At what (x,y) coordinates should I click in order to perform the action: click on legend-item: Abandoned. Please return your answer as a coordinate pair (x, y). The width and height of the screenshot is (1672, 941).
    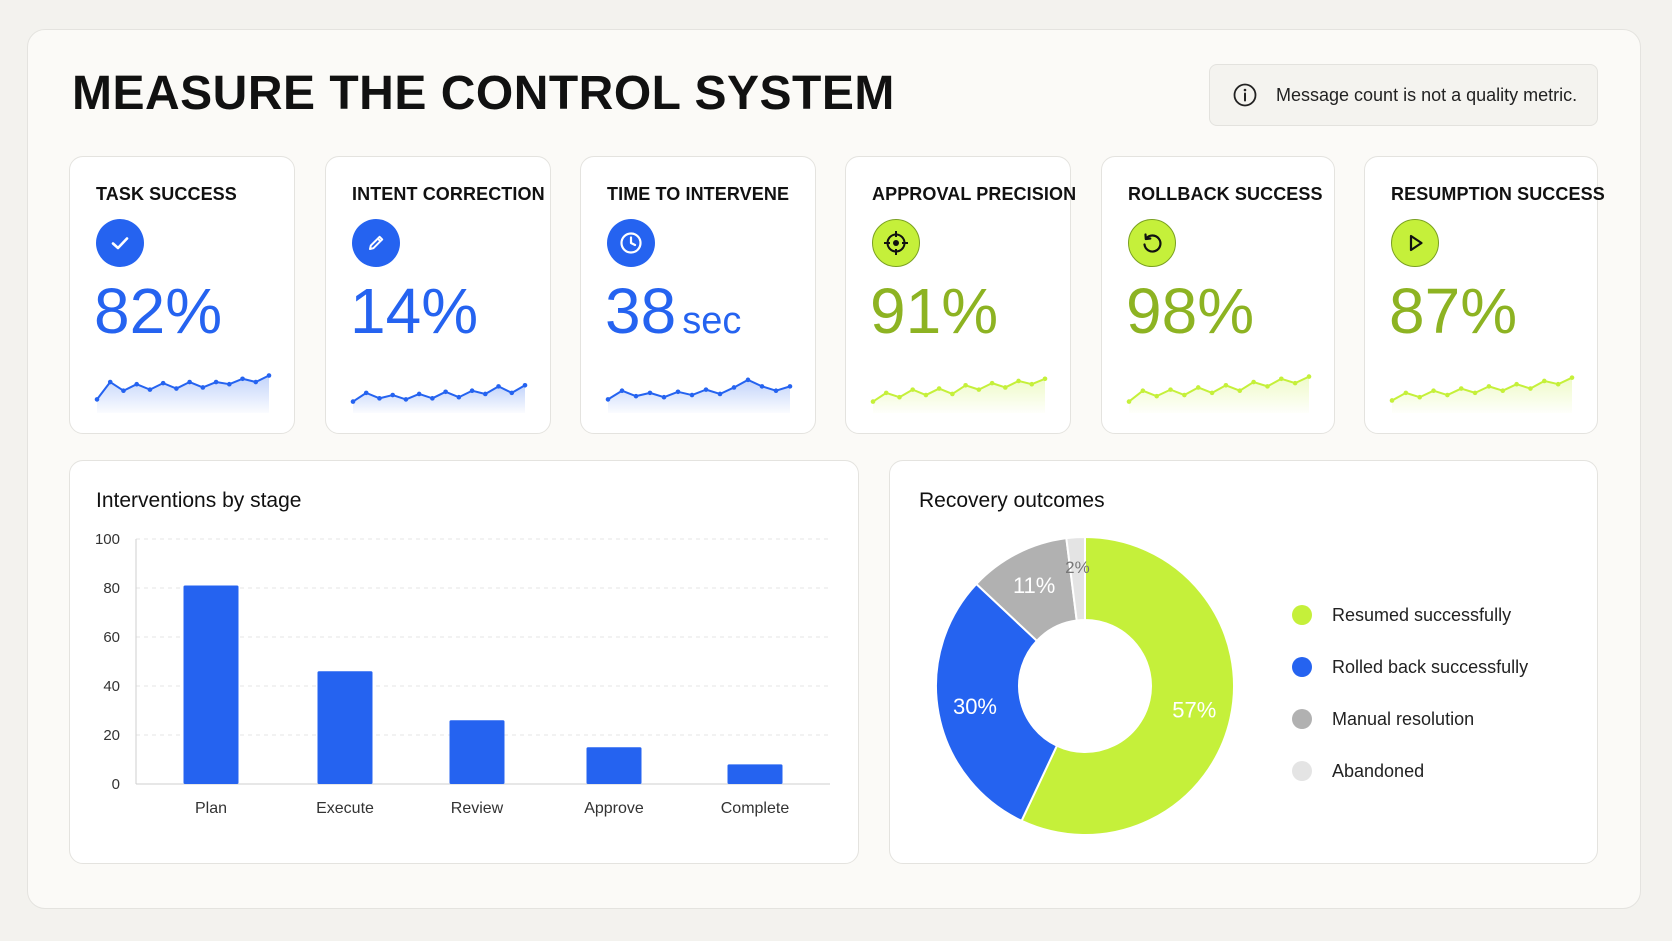
    Looking at the image, I should click on (1410, 771).